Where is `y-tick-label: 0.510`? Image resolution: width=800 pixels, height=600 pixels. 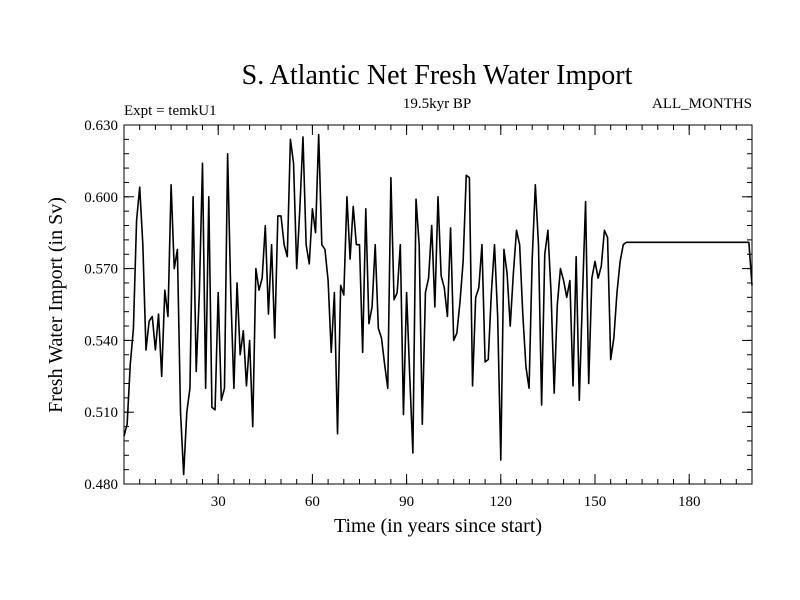 y-tick-label: 0.510 is located at coordinates (101, 413).